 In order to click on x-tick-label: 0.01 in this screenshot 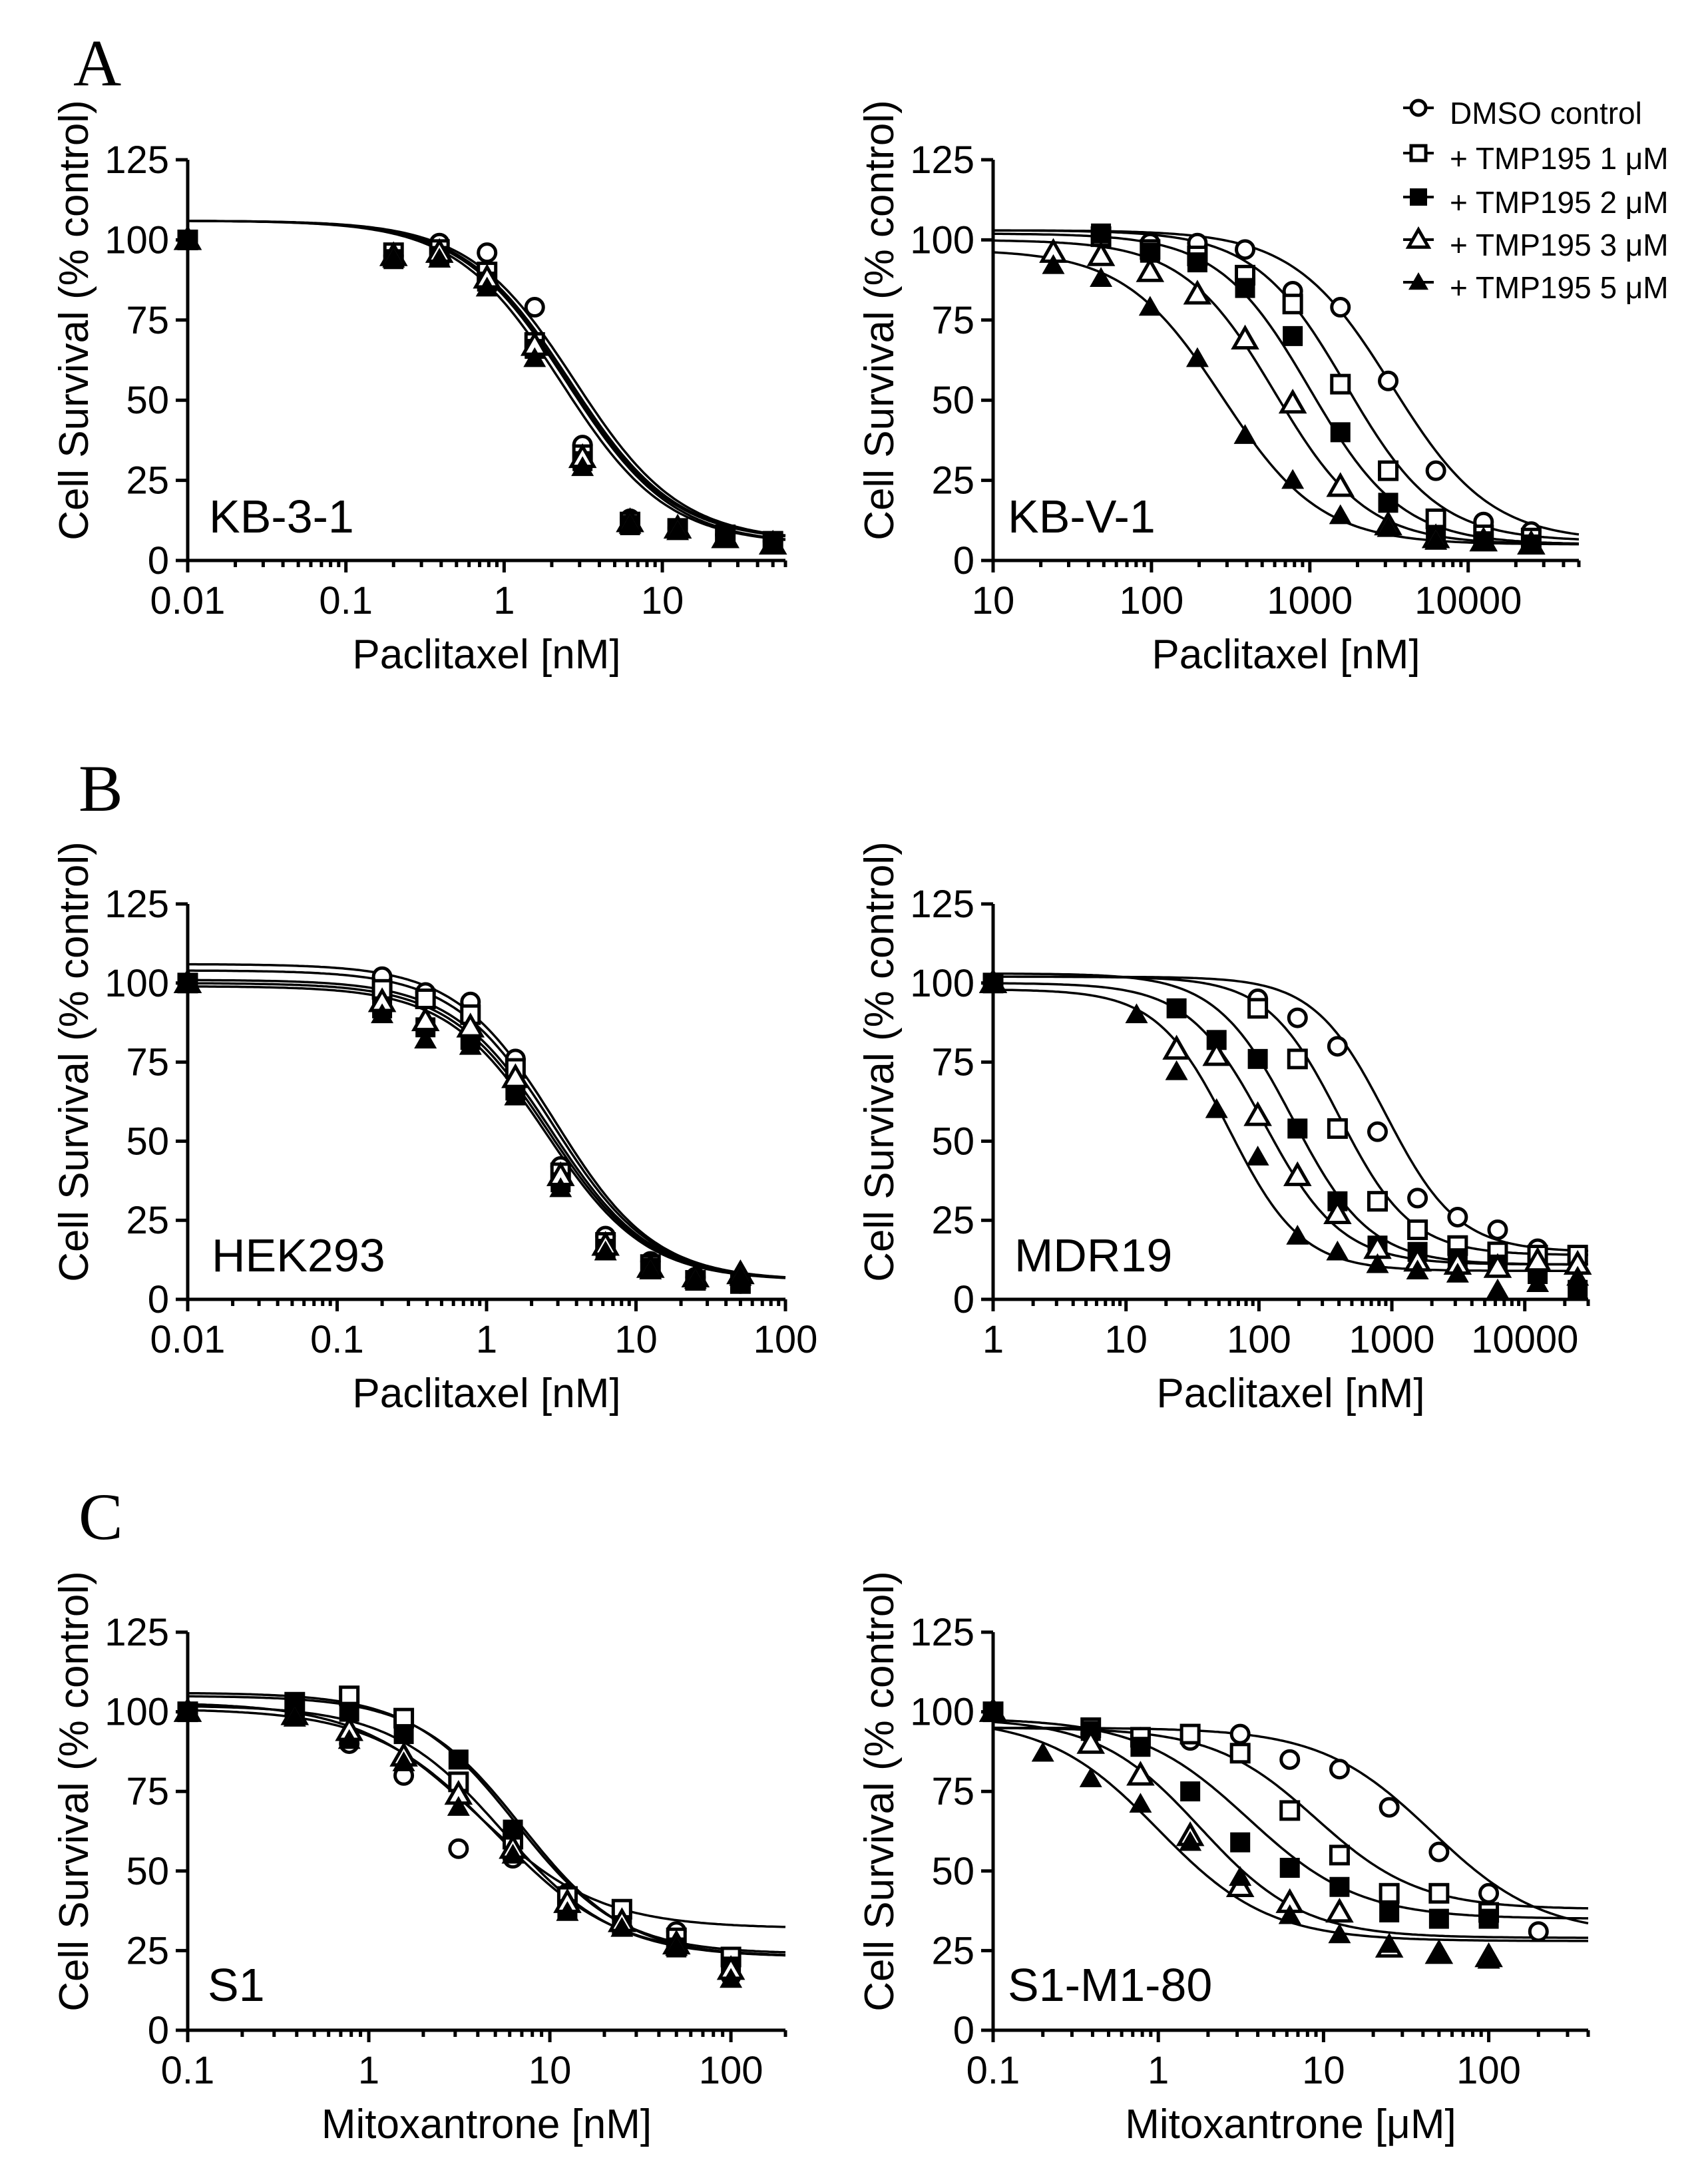, I will do `click(188, 1339)`.